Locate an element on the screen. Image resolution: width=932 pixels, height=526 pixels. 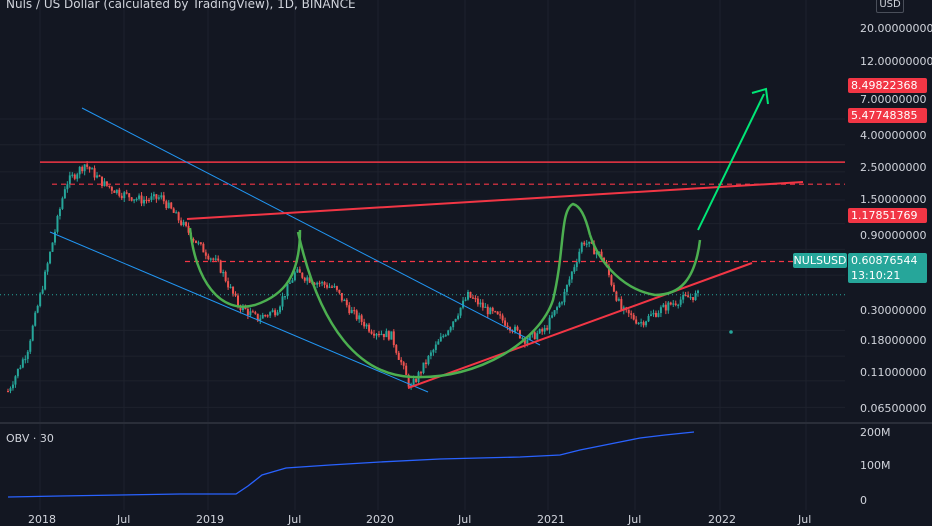
obv-line is located at coordinates (351, 464).